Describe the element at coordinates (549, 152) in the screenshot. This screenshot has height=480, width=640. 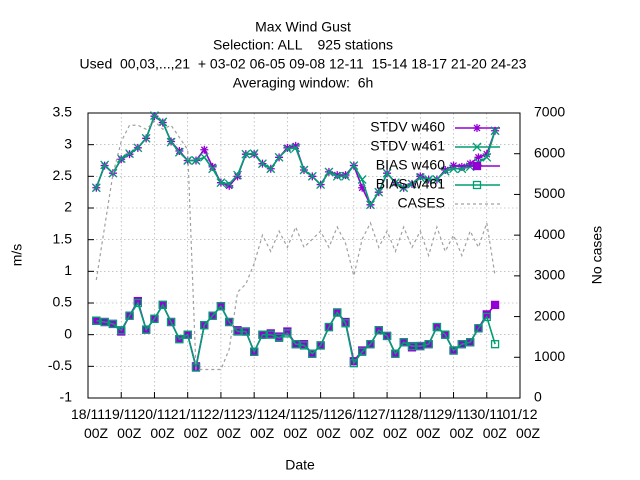
I see `y2-tick-label: 6000` at that location.